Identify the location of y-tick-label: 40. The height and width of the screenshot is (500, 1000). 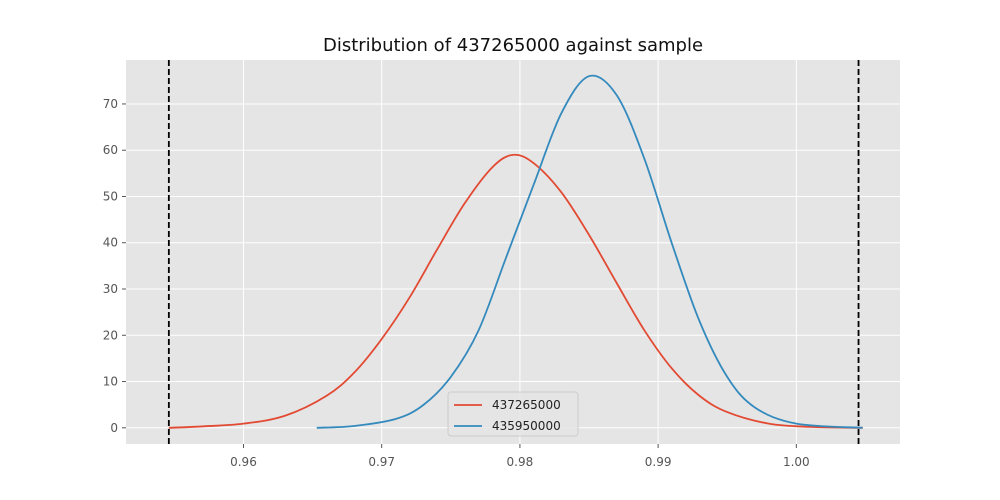
(110, 243).